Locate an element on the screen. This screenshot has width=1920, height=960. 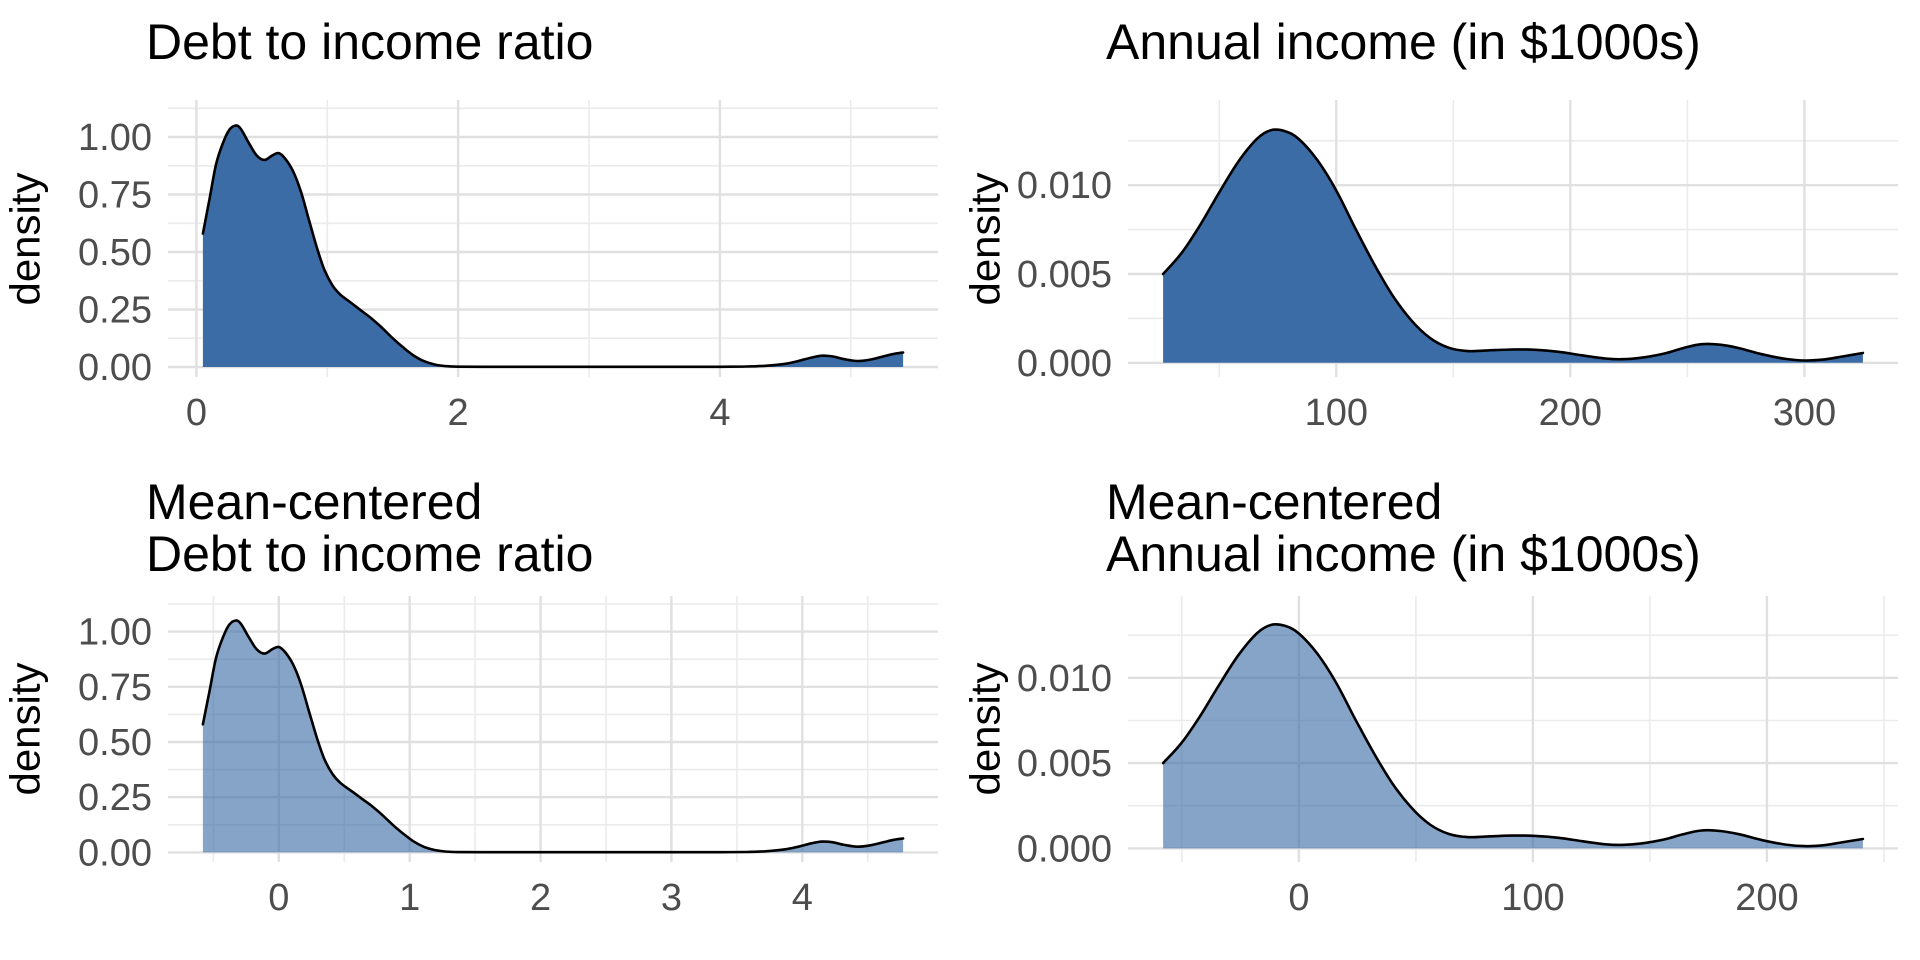
plot-title: Annual income (in $1000s) is located at coordinates (1403, 42).